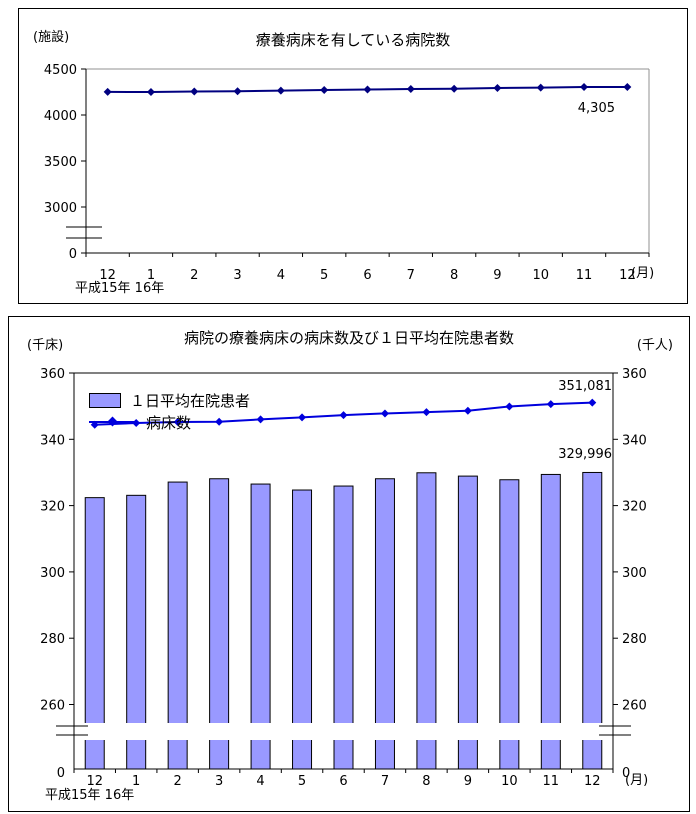 This screenshot has height=814, width=696. I want to click on y-zero-label: 0, so click(73, 254).